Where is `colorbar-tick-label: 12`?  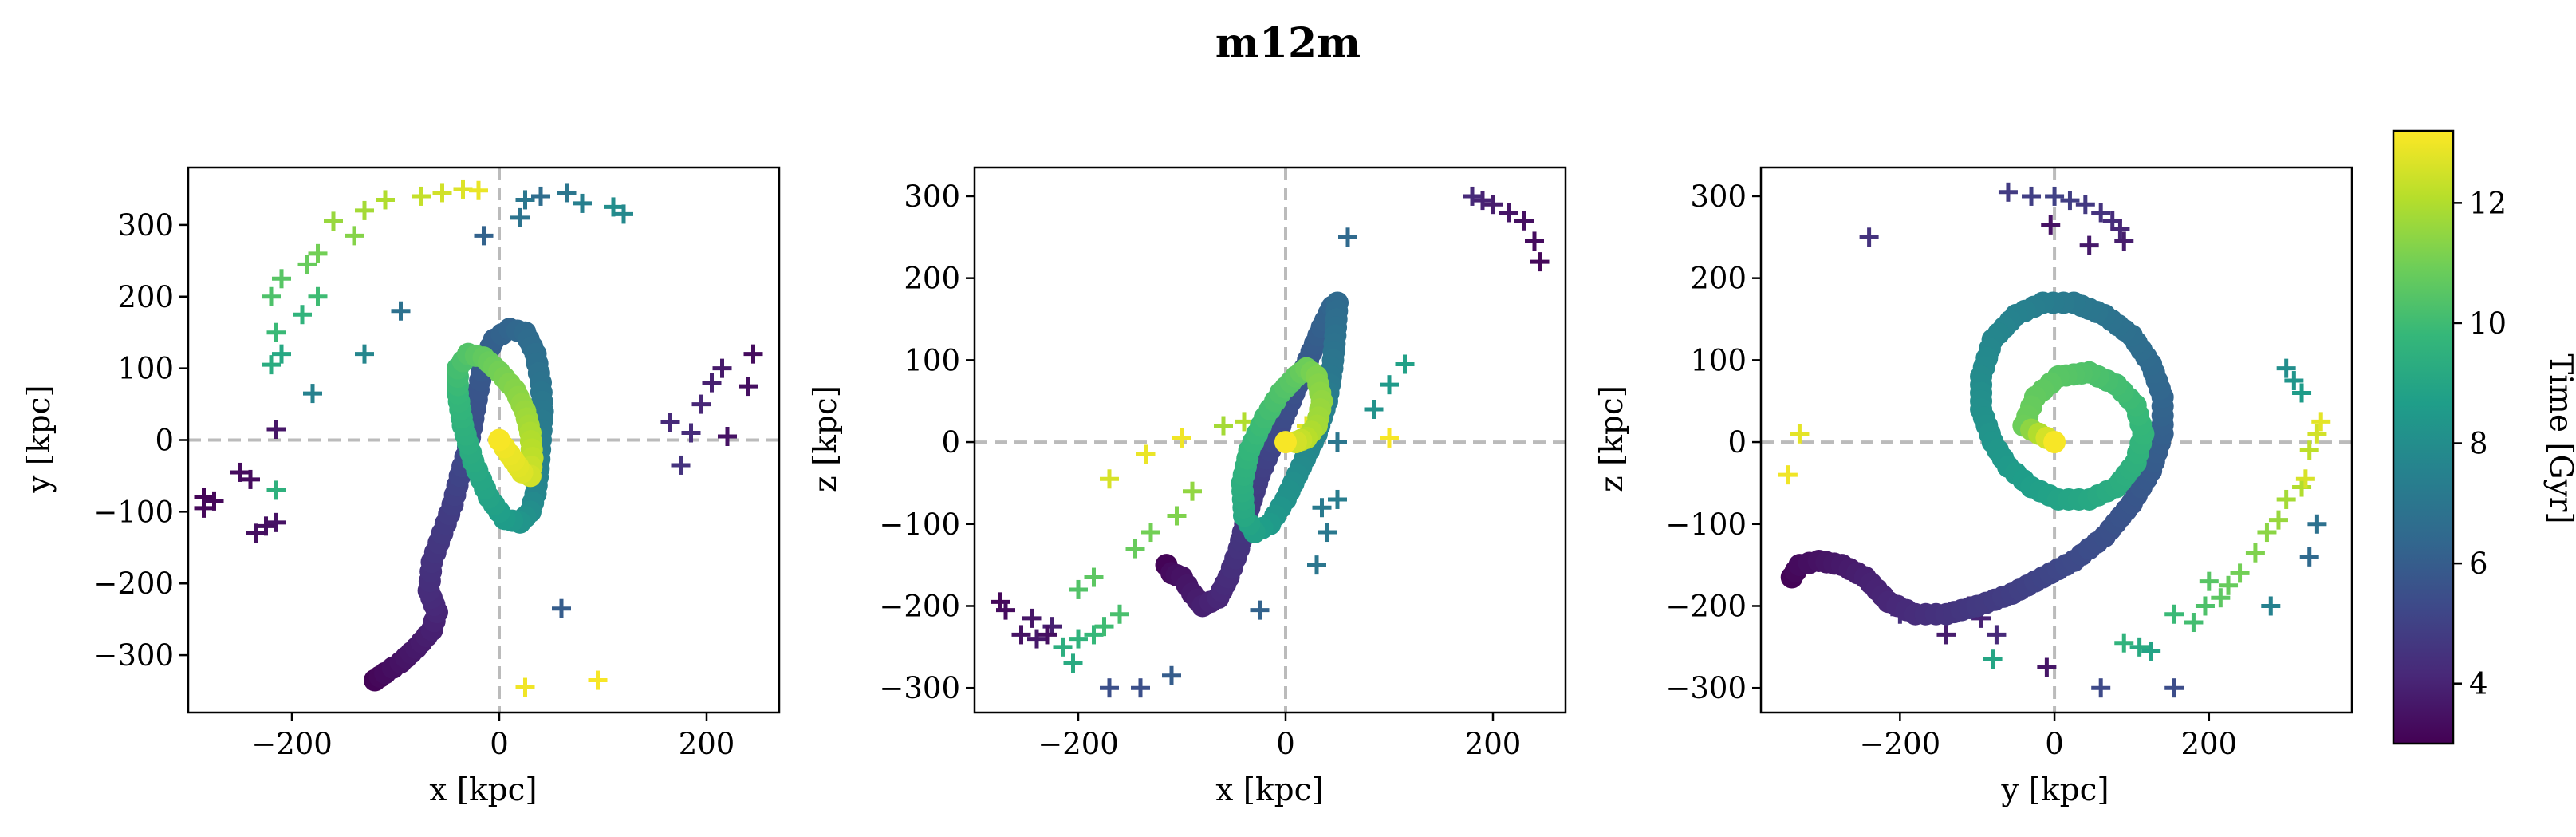
colorbar-tick-label: 12 is located at coordinates (2488, 203).